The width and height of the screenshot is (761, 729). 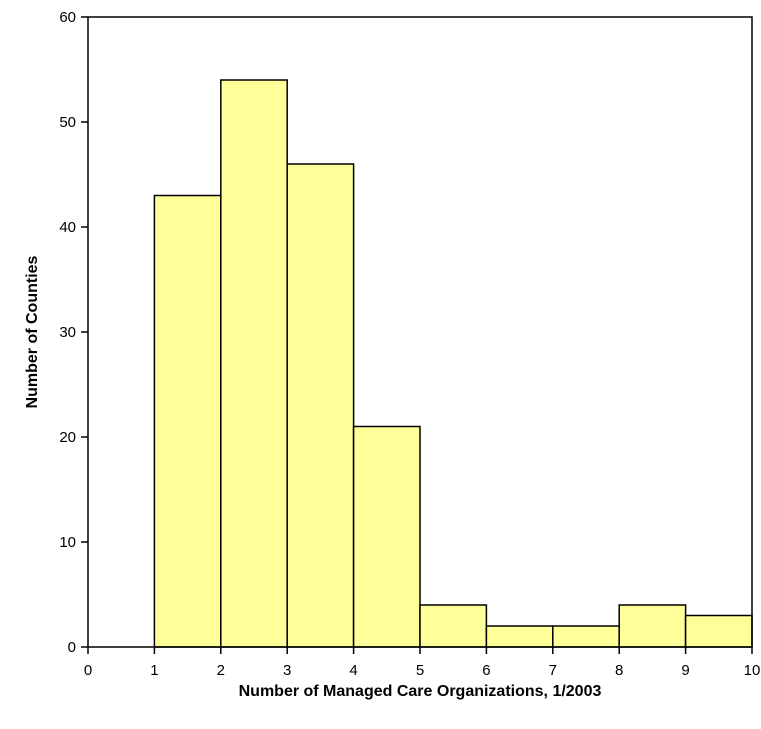 I want to click on x-axis-ticks: 0 1 2 3 4 5 6 7 8 9 10, so click(x=422, y=663).